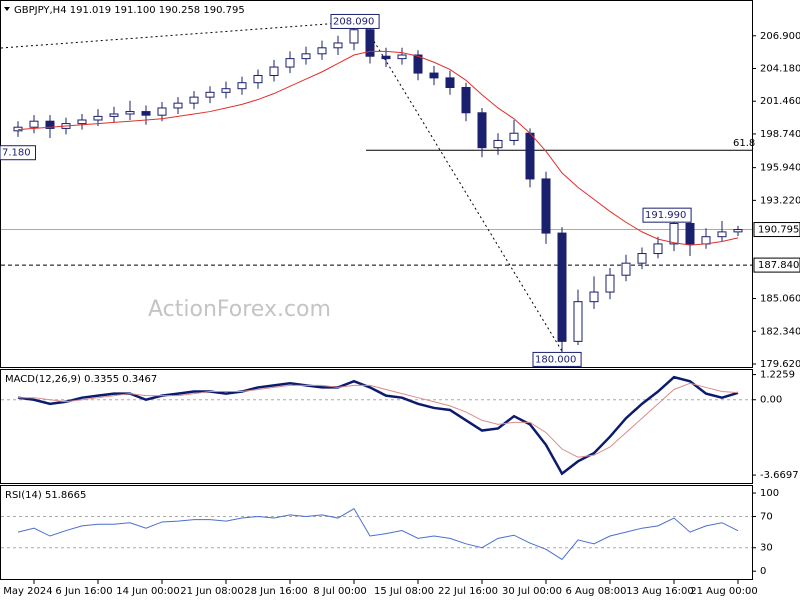 This screenshot has height=600, width=800. I want to click on annotation-label: 180.000, so click(555, 359).